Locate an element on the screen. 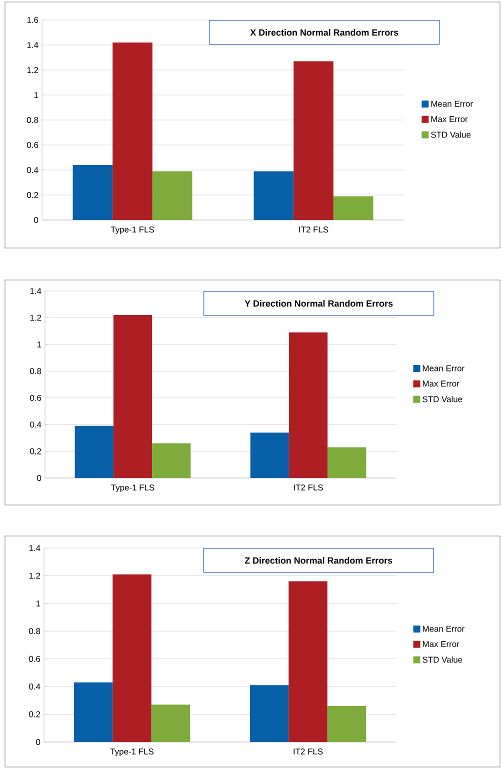 Image resolution: width=501 pixels, height=768 pixels. text: Z Direction Normal Random Errors is located at coordinates (318, 560).